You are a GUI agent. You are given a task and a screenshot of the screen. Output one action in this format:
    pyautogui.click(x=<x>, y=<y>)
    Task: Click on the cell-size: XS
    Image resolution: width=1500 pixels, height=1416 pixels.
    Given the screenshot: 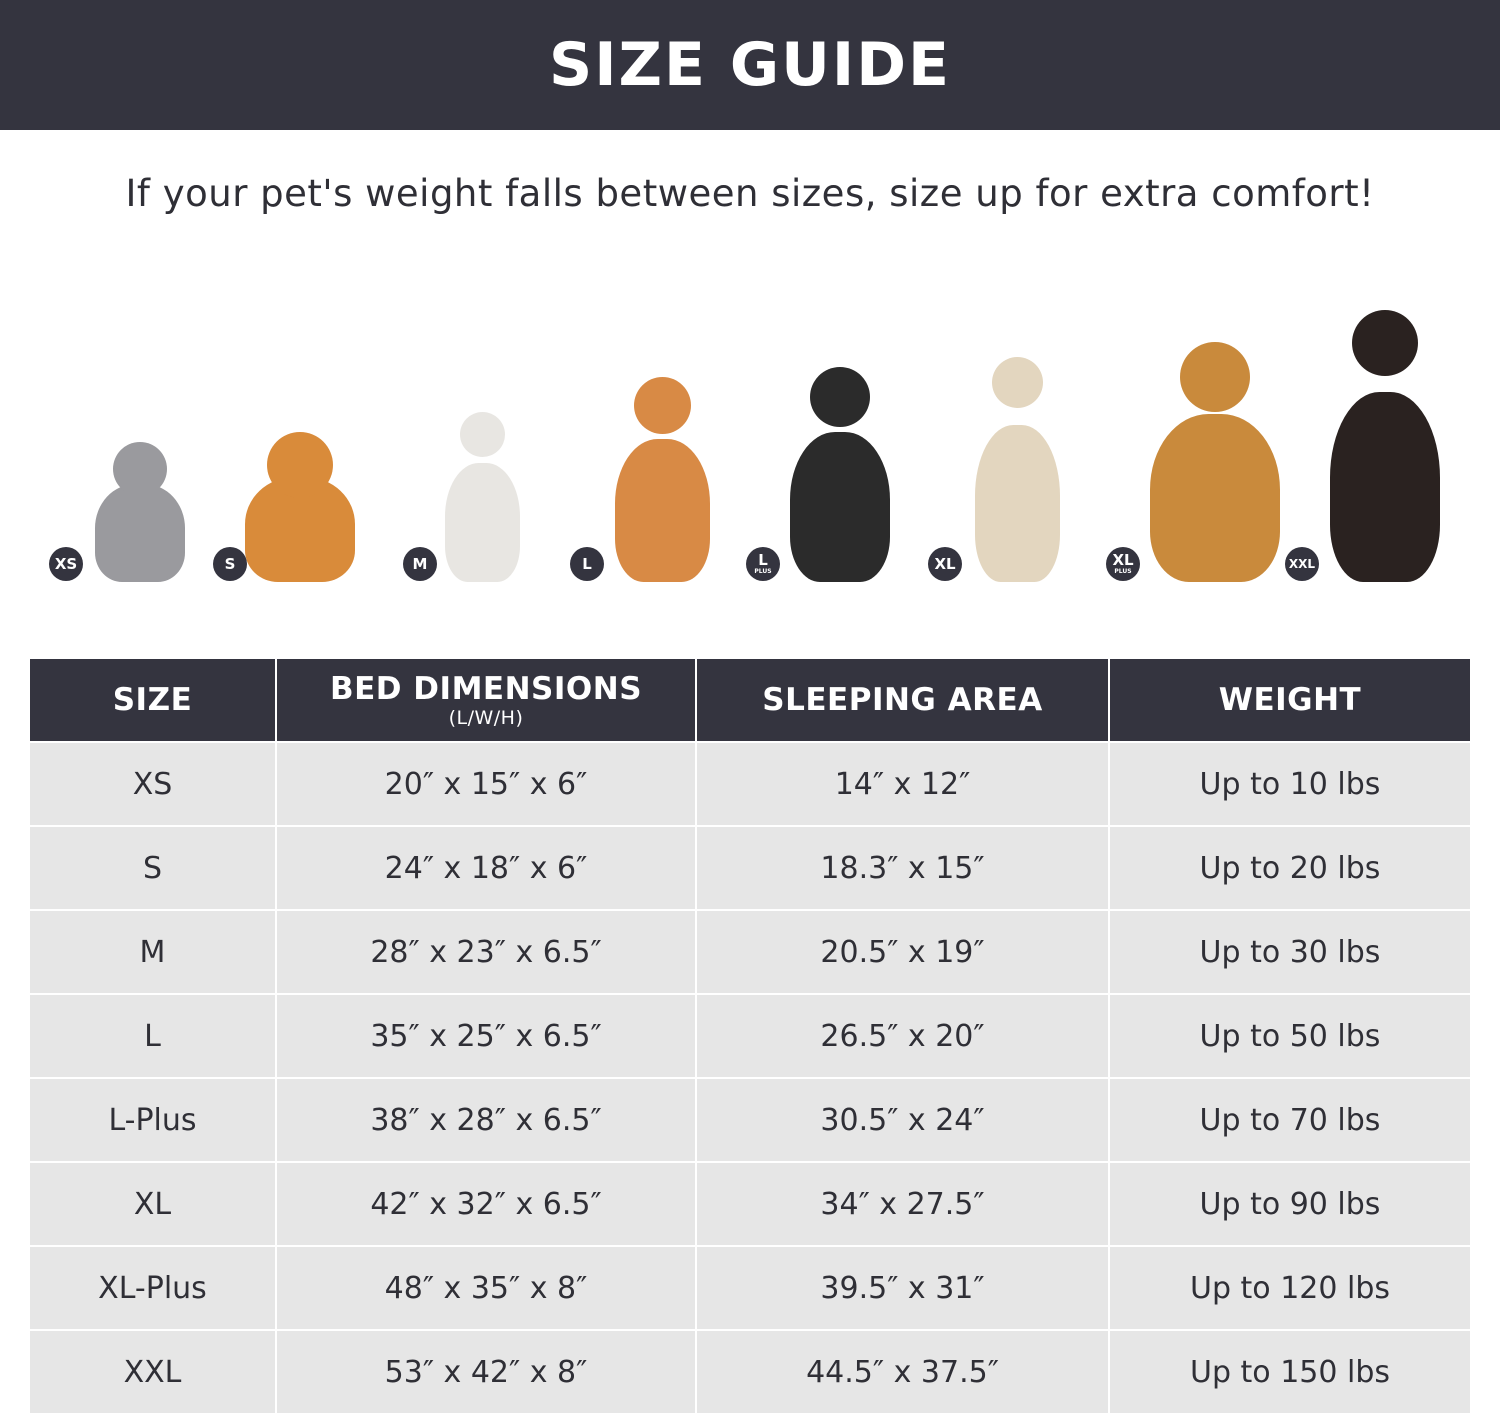 What is the action you would take?
    pyautogui.click(x=153, y=783)
    